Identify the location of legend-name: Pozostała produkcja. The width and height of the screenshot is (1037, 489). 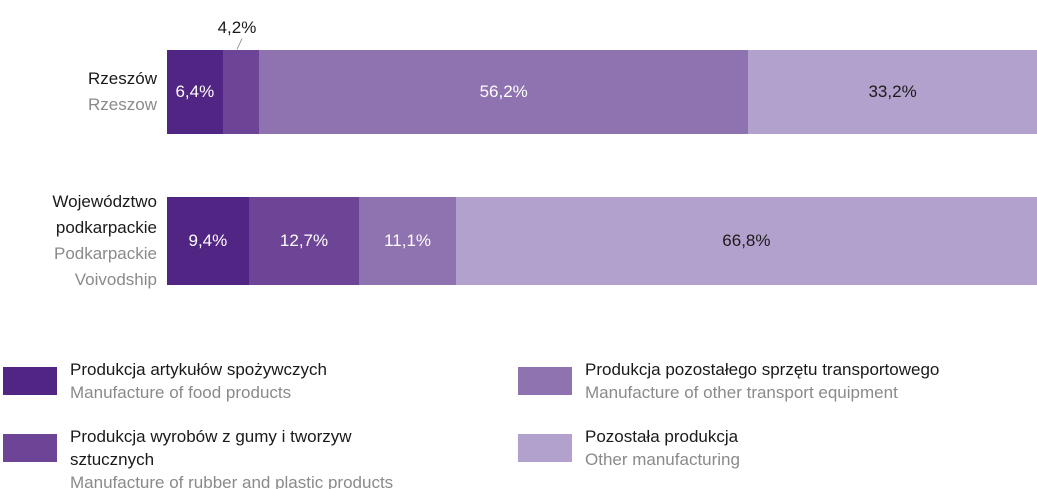
(662, 436).